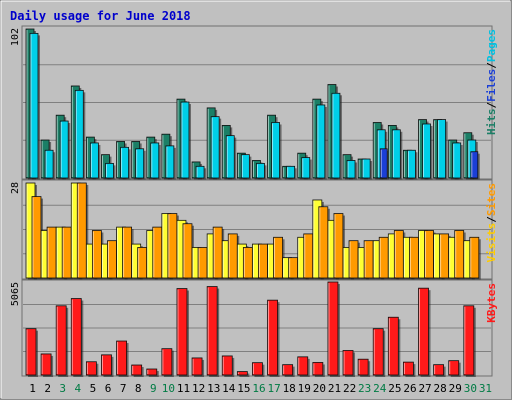  Describe the element at coordinates (168, 388) in the screenshot. I see `x-tick-label: 10` at that location.